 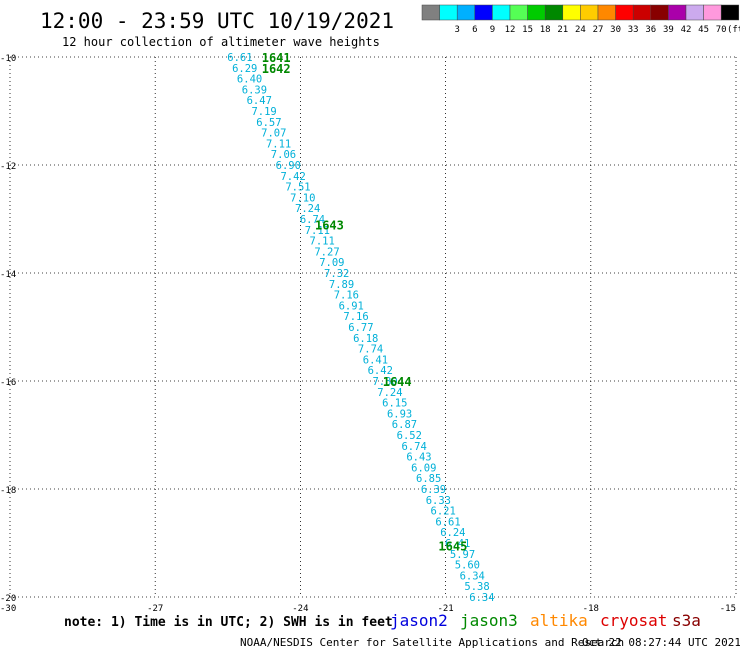 What do you see at coordinates (467, 566) in the screenshot?
I see `swh-point-47: 5.60` at bounding box center [467, 566].